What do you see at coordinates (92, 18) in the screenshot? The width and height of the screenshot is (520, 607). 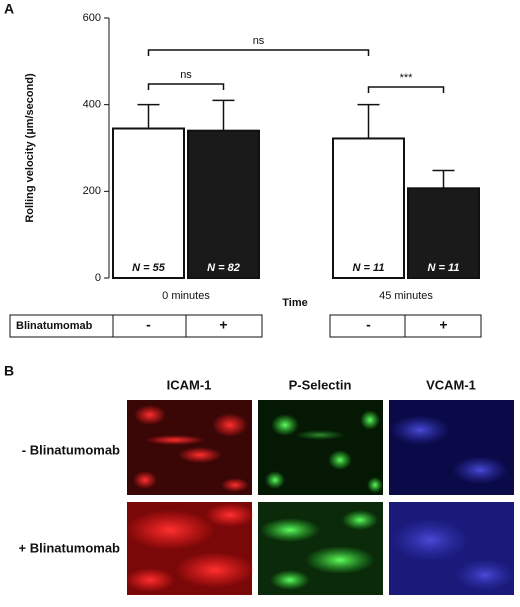 I see `y-tick-label: 600` at bounding box center [92, 18].